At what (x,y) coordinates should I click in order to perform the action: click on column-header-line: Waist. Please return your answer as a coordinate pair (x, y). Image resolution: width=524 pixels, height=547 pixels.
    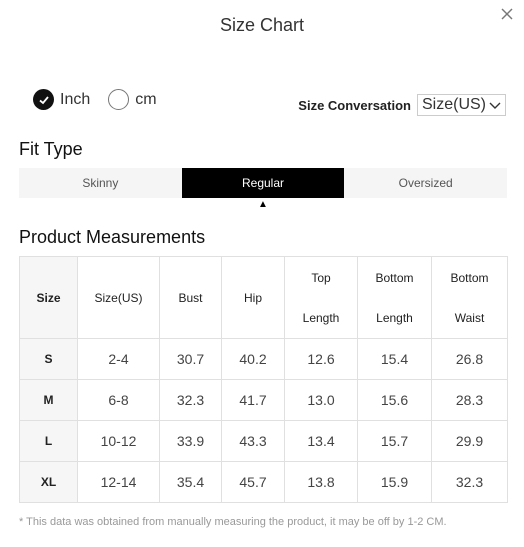
    Looking at the image, I should click on (469, 317).